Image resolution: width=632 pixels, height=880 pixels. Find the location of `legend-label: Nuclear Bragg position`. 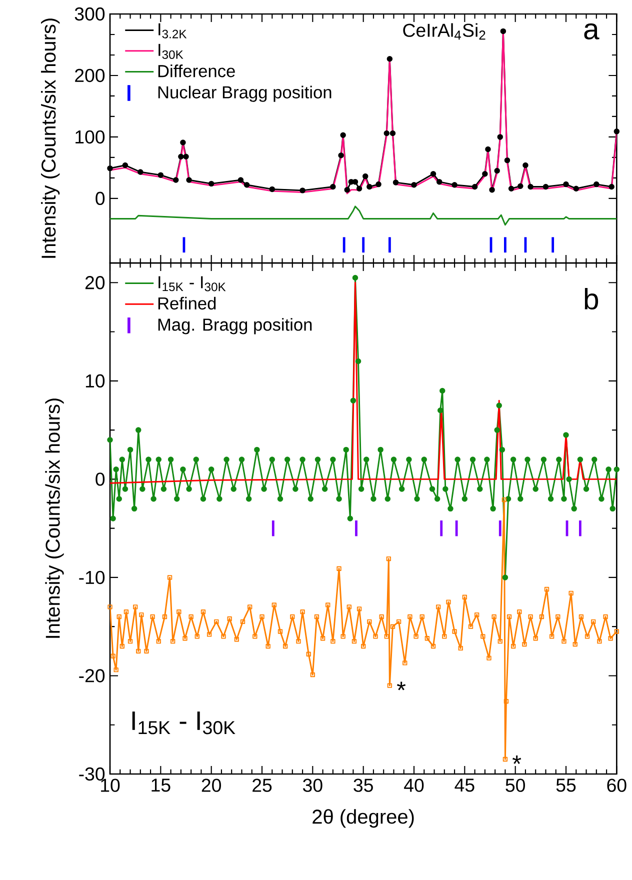

legend-label: Nuclear Bragg position is located at coordinates (245, 94).